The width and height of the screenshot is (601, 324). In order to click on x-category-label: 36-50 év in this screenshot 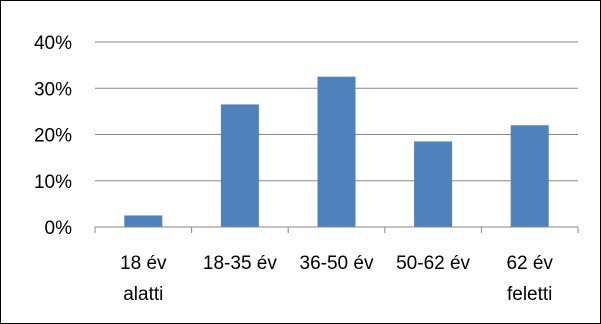, I will do `click(337, 263)`.